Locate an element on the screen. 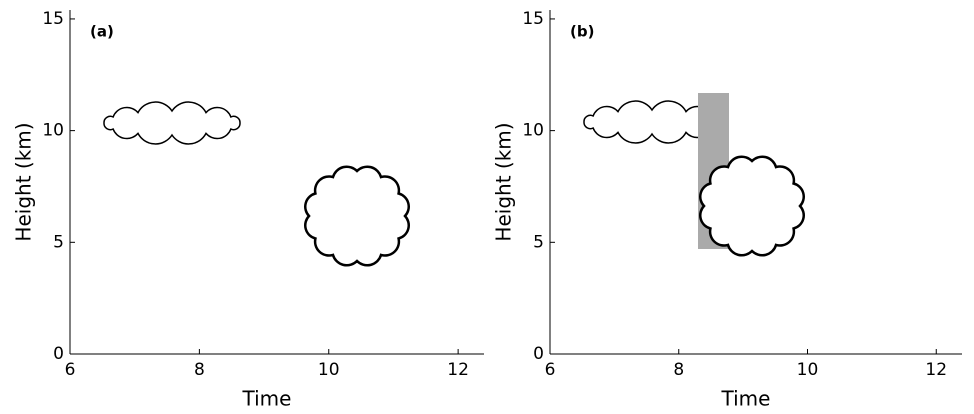 This screenshot has width=974, height=414. panel-label: (a) is located at coordinates (102, 32).